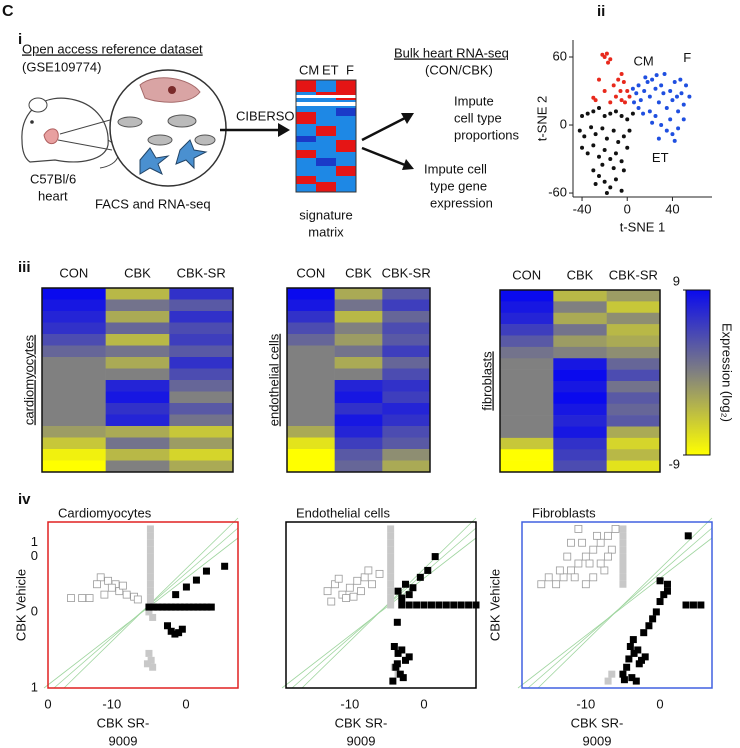  I want to click on diagonal-guide, so click(625, 603).